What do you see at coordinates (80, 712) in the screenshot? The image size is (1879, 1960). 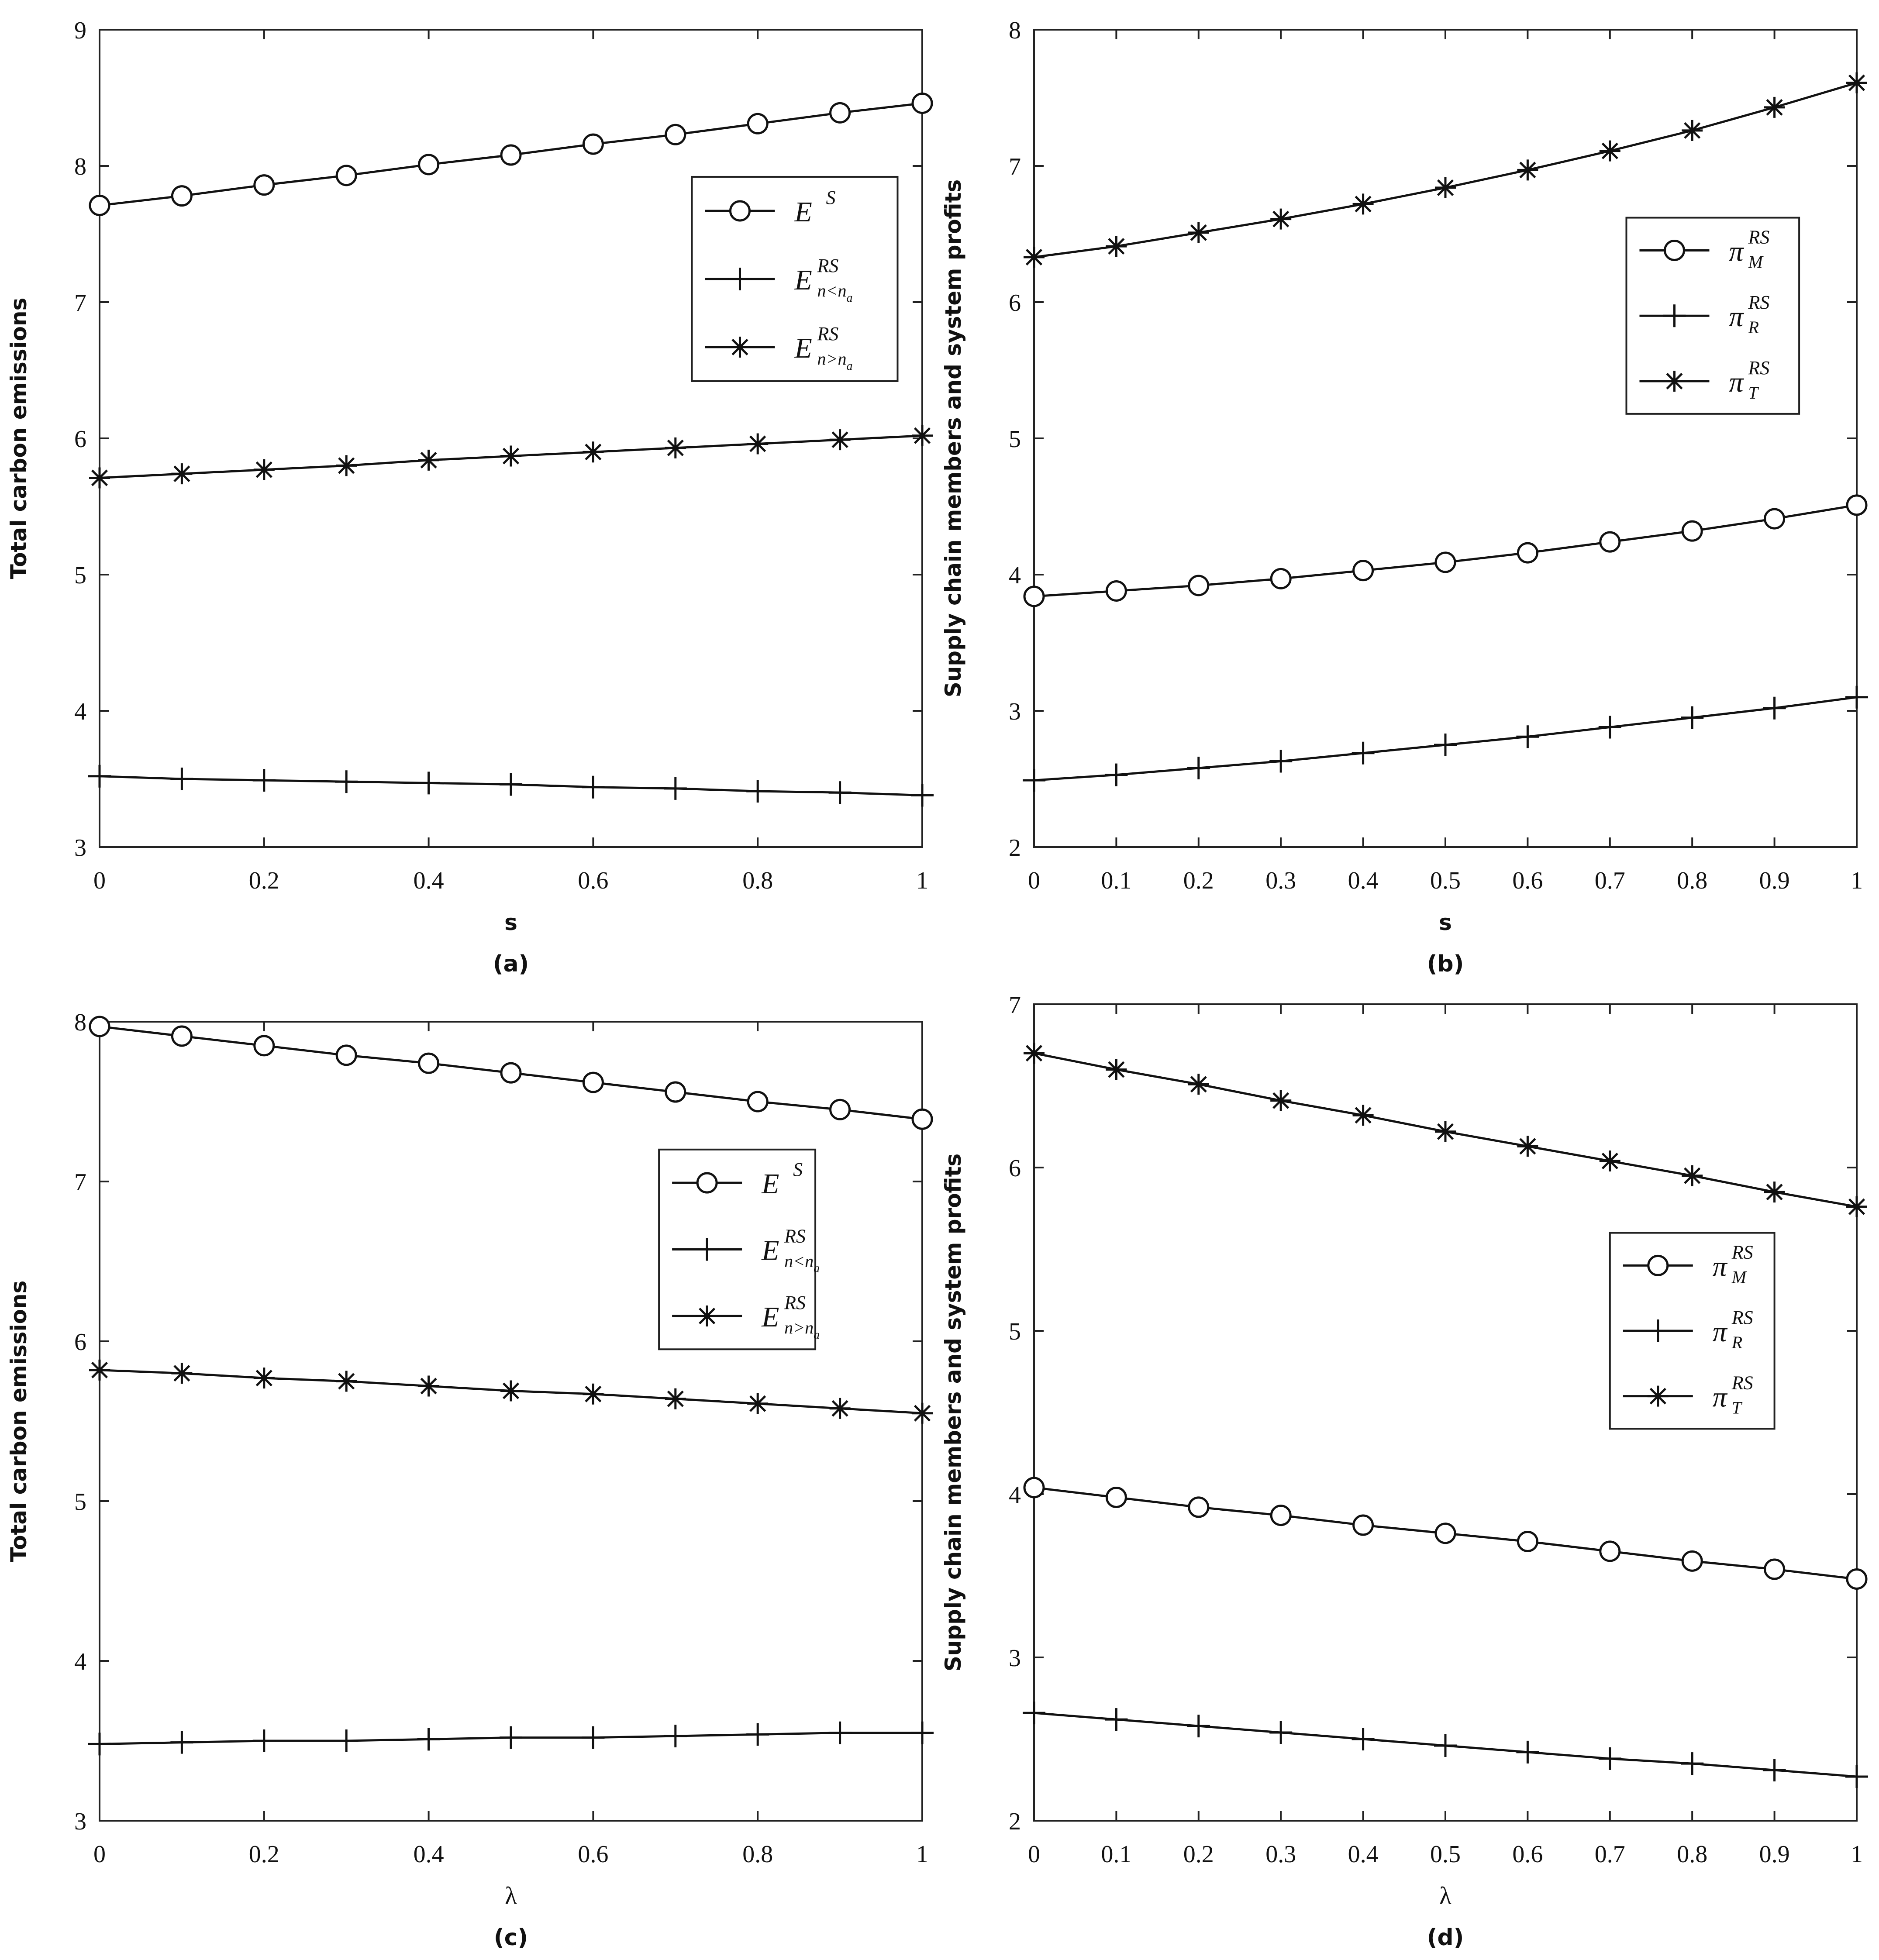 I see `panel-a-ytick-label: 4` at bounding box center [80, 712].